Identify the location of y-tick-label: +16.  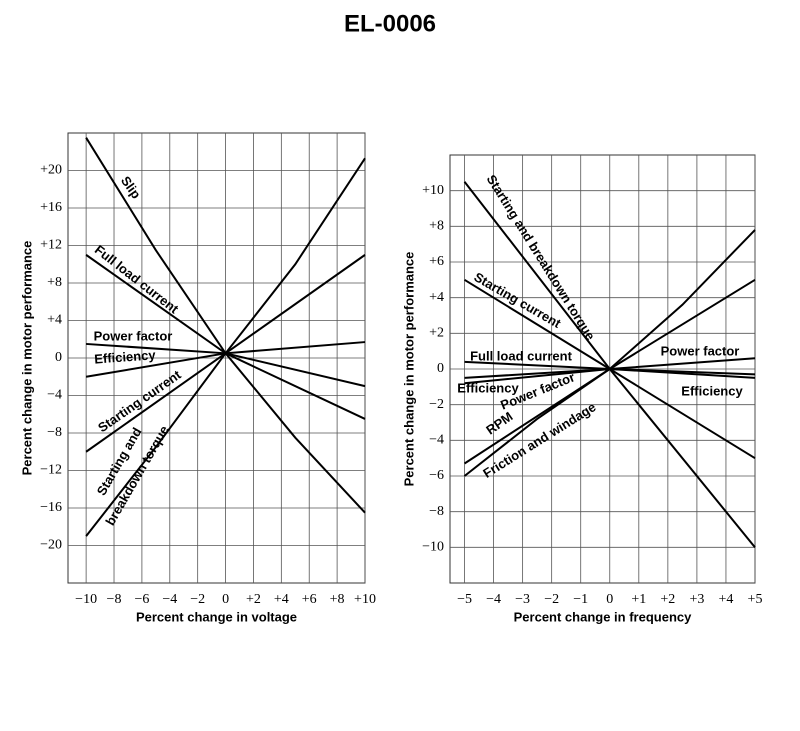
(51, 207).